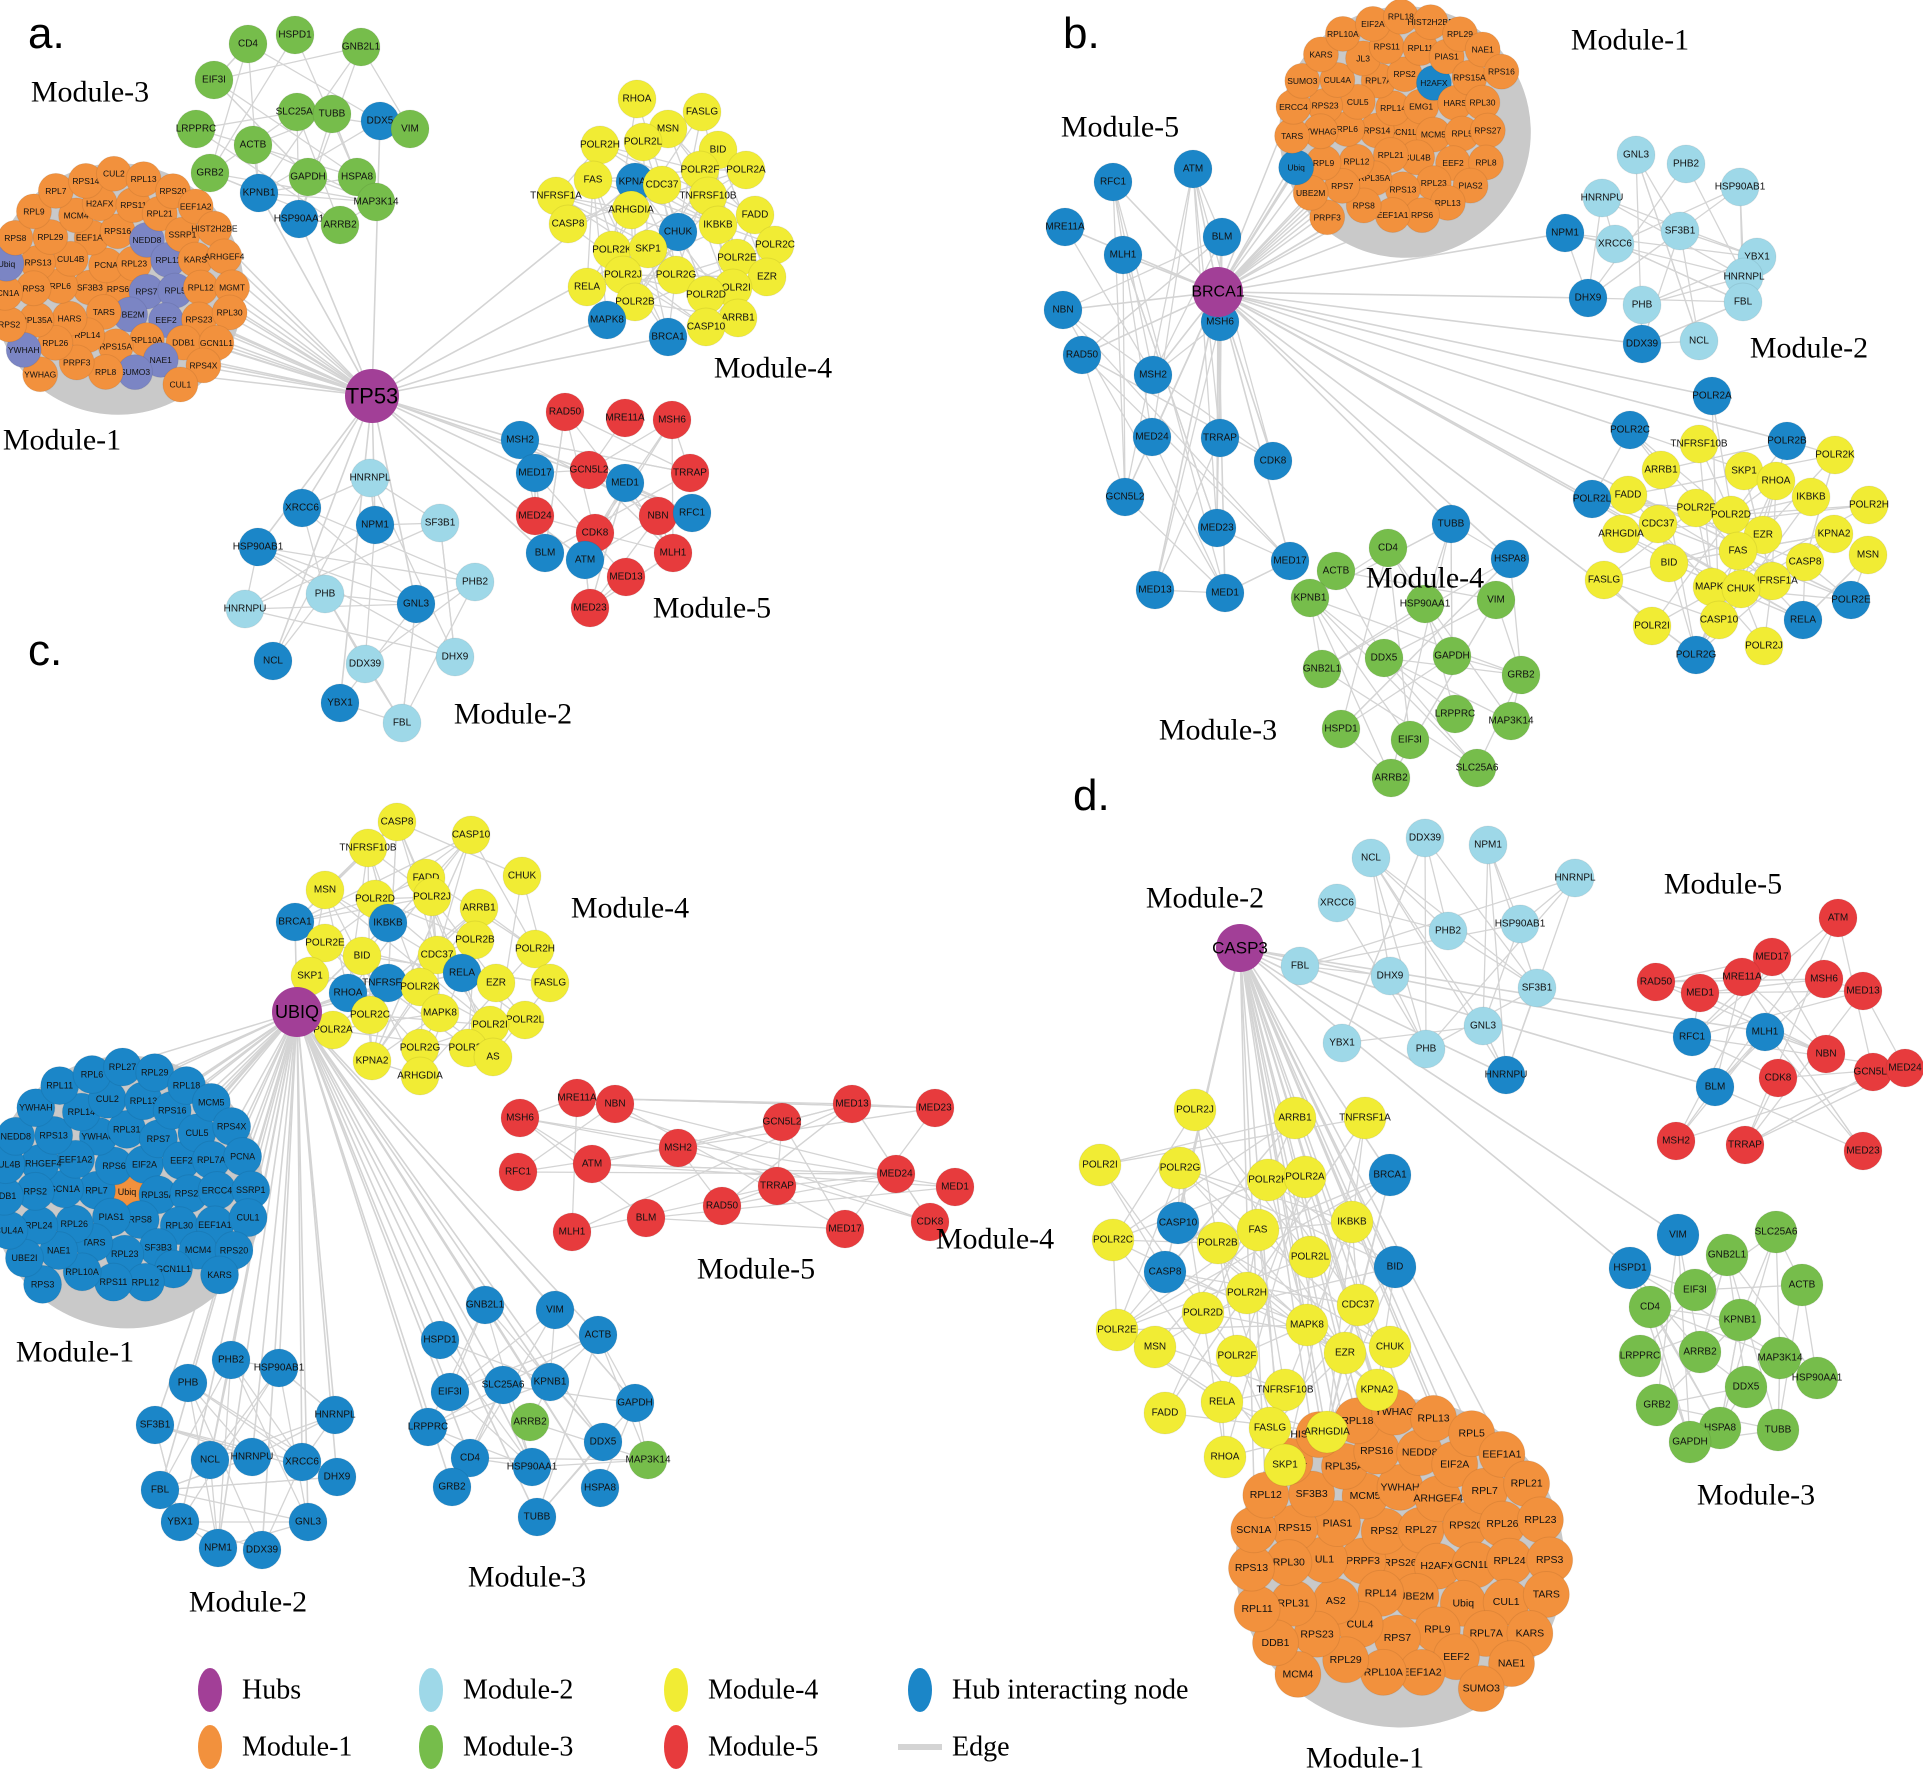 This screenshot has width=1923, height=1775. Describe the element at coordinates (1772, 957) in the screenshot. I see `node-label: MED17` at that location.